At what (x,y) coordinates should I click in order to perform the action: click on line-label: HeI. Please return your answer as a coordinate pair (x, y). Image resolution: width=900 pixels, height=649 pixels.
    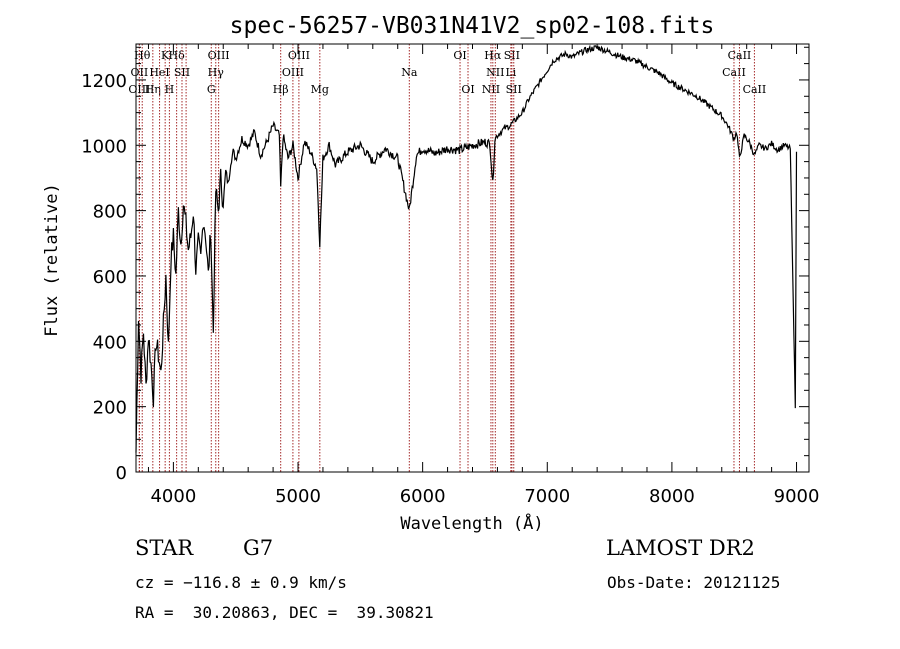
    Looking at the image, I should click on (159, 72).